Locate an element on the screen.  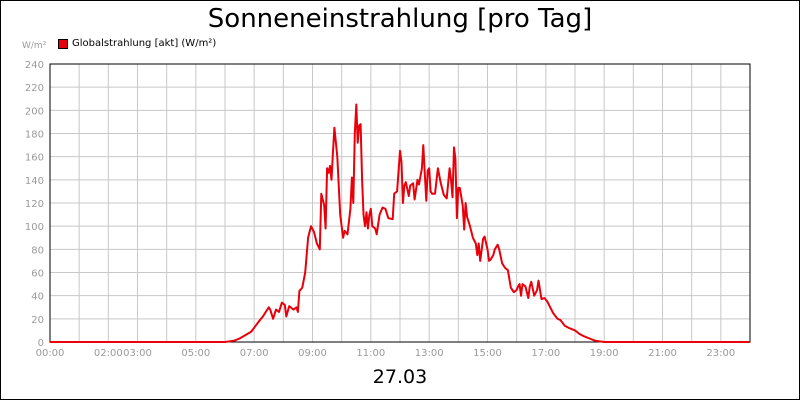
x-tick-label: 02:00 is located at coordinates (108, 353).